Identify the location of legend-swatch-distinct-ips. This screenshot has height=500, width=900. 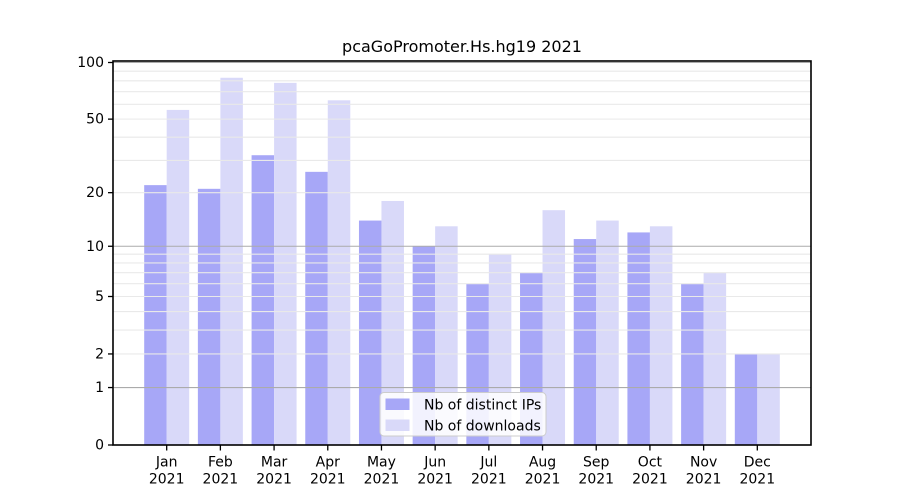
(397, 404).